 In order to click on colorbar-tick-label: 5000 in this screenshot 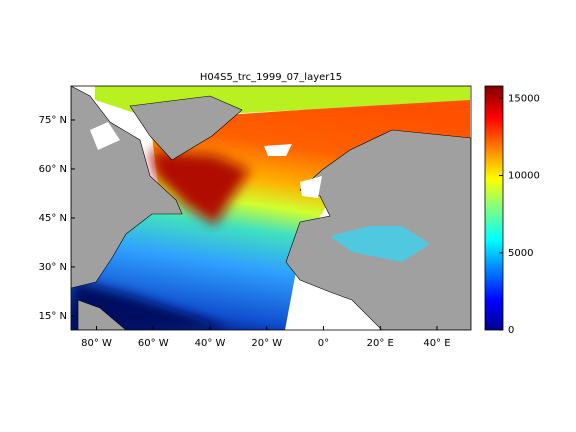, I will do `click(520, 253)`.